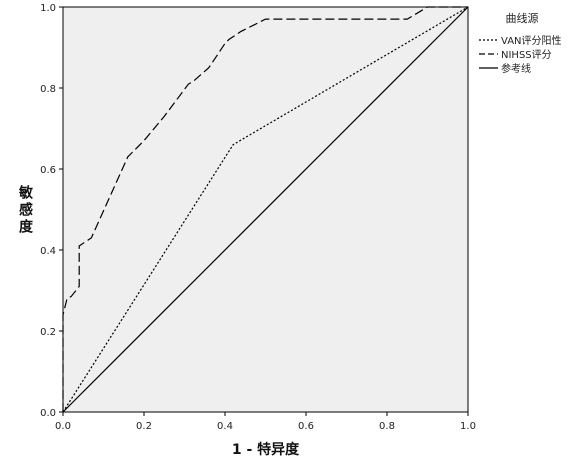  What do you see at coordinates (306, 426) in the screenshot?
I see `x-tick-label: 0.6` at bounding box center [306, 426].